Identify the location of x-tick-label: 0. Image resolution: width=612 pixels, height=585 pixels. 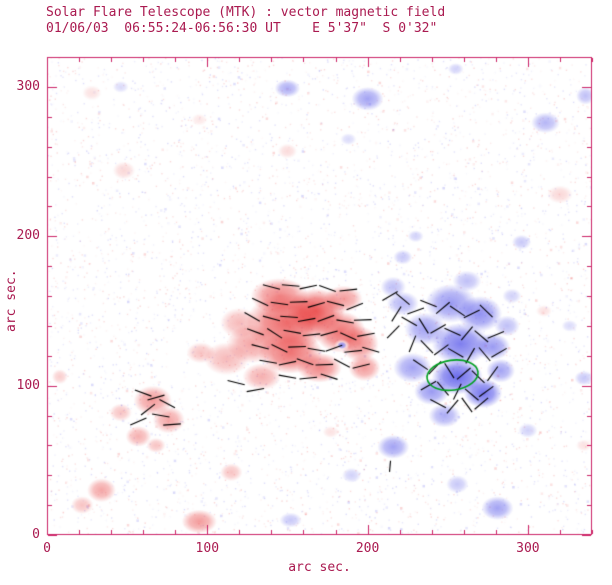
(47, 548).